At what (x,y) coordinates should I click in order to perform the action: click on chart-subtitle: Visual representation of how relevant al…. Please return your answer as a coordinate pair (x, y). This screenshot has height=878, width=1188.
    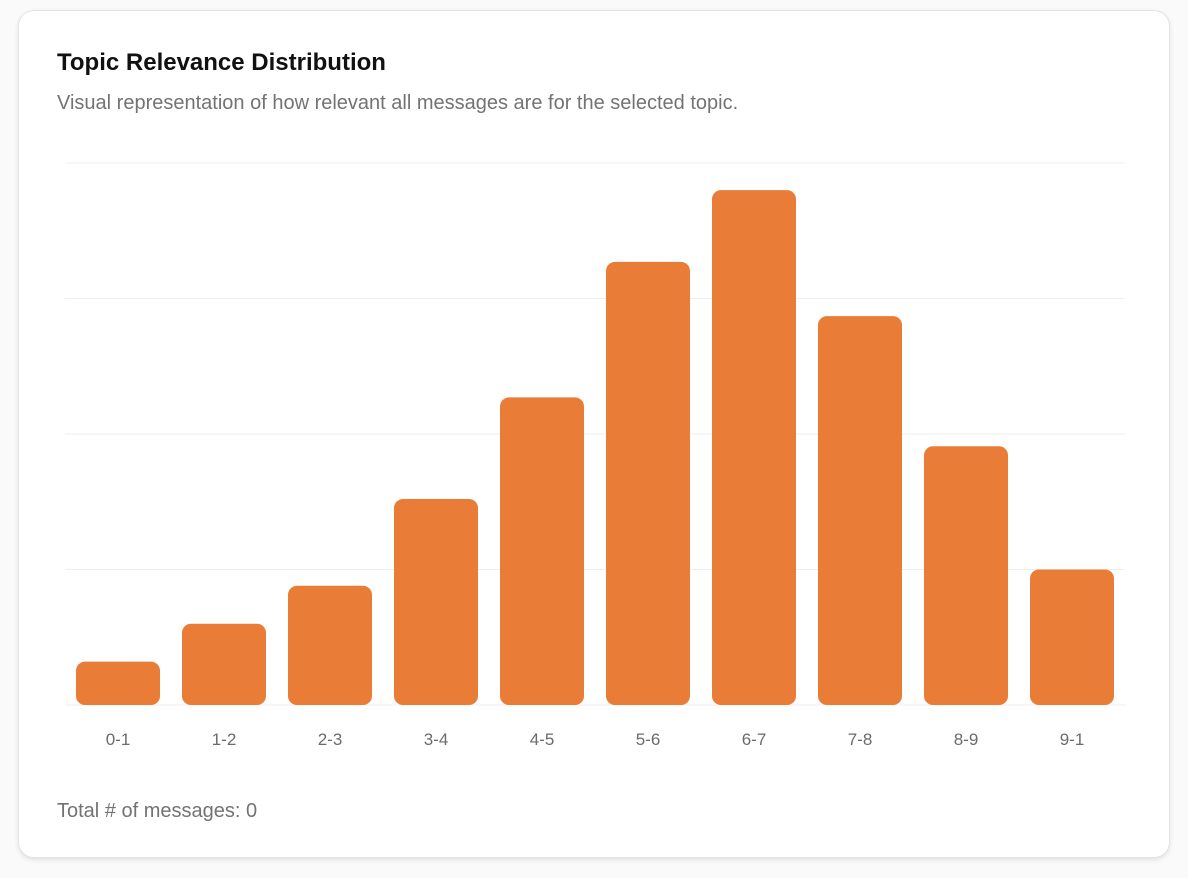
    Looking at the image, I should click on (398, 103).